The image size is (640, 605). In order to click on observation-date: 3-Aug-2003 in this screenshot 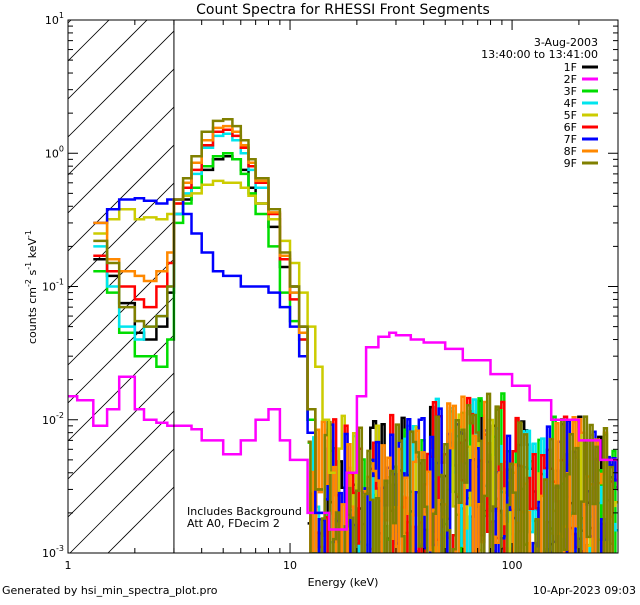, I will do `click(566, 42)`.